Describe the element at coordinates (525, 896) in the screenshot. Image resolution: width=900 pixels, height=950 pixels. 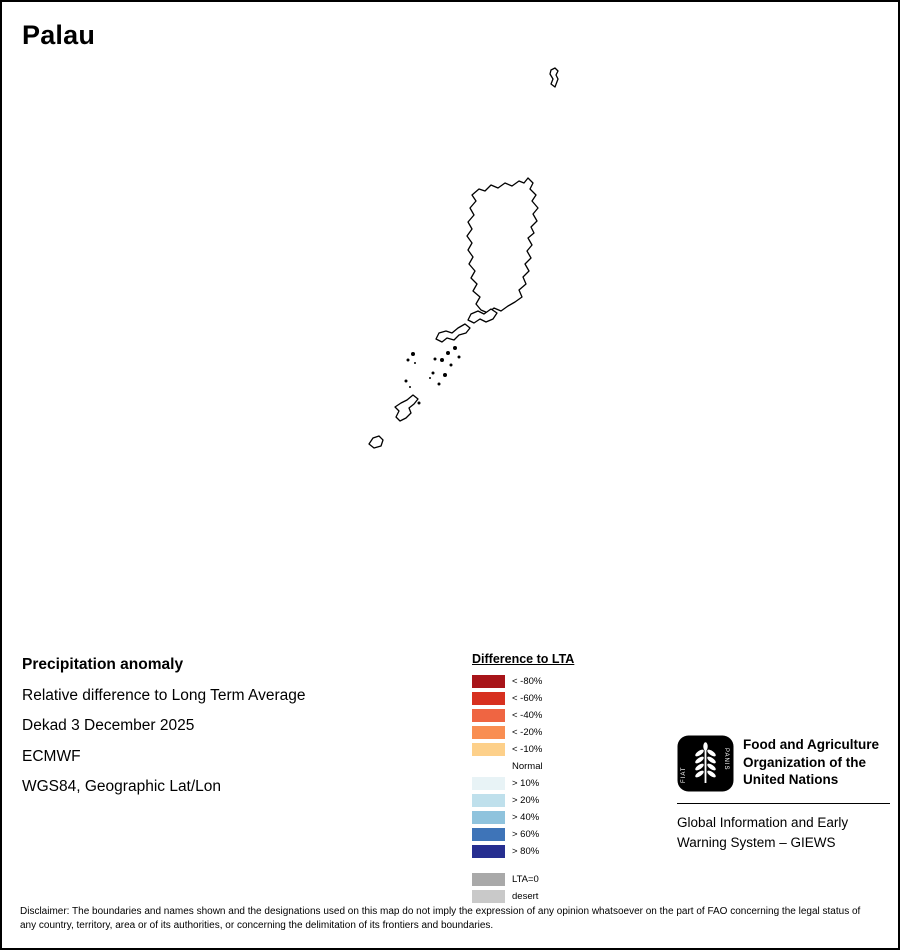
I see `legend-label: desert` at that location.